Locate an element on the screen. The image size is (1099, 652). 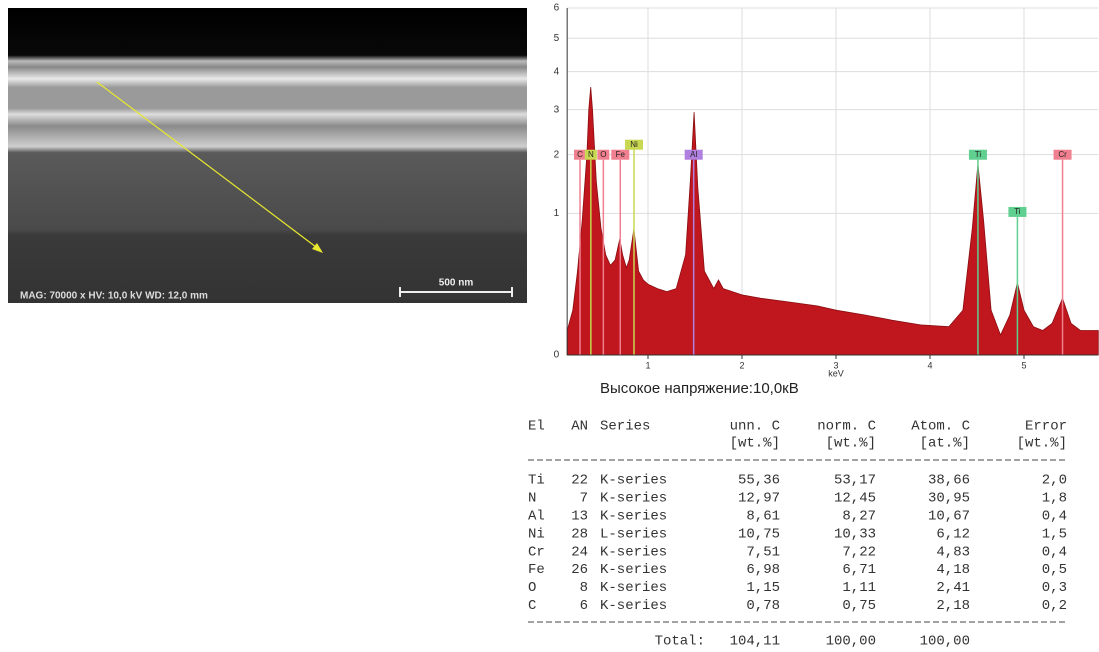
y-tick-label: 6 is located at coordinates (557, 8).